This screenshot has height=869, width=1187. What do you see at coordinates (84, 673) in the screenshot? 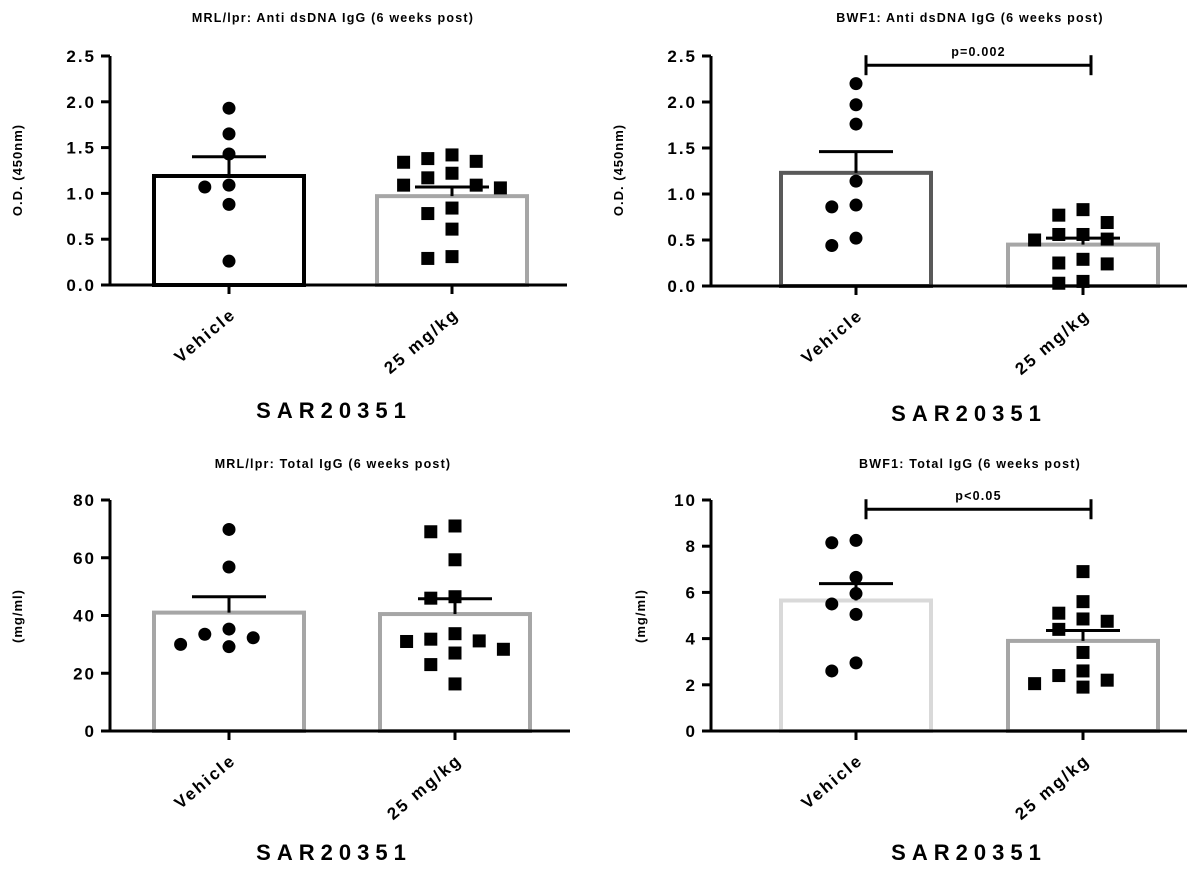
I see `y-tick-label: 20` at bounding box center [84, 673].